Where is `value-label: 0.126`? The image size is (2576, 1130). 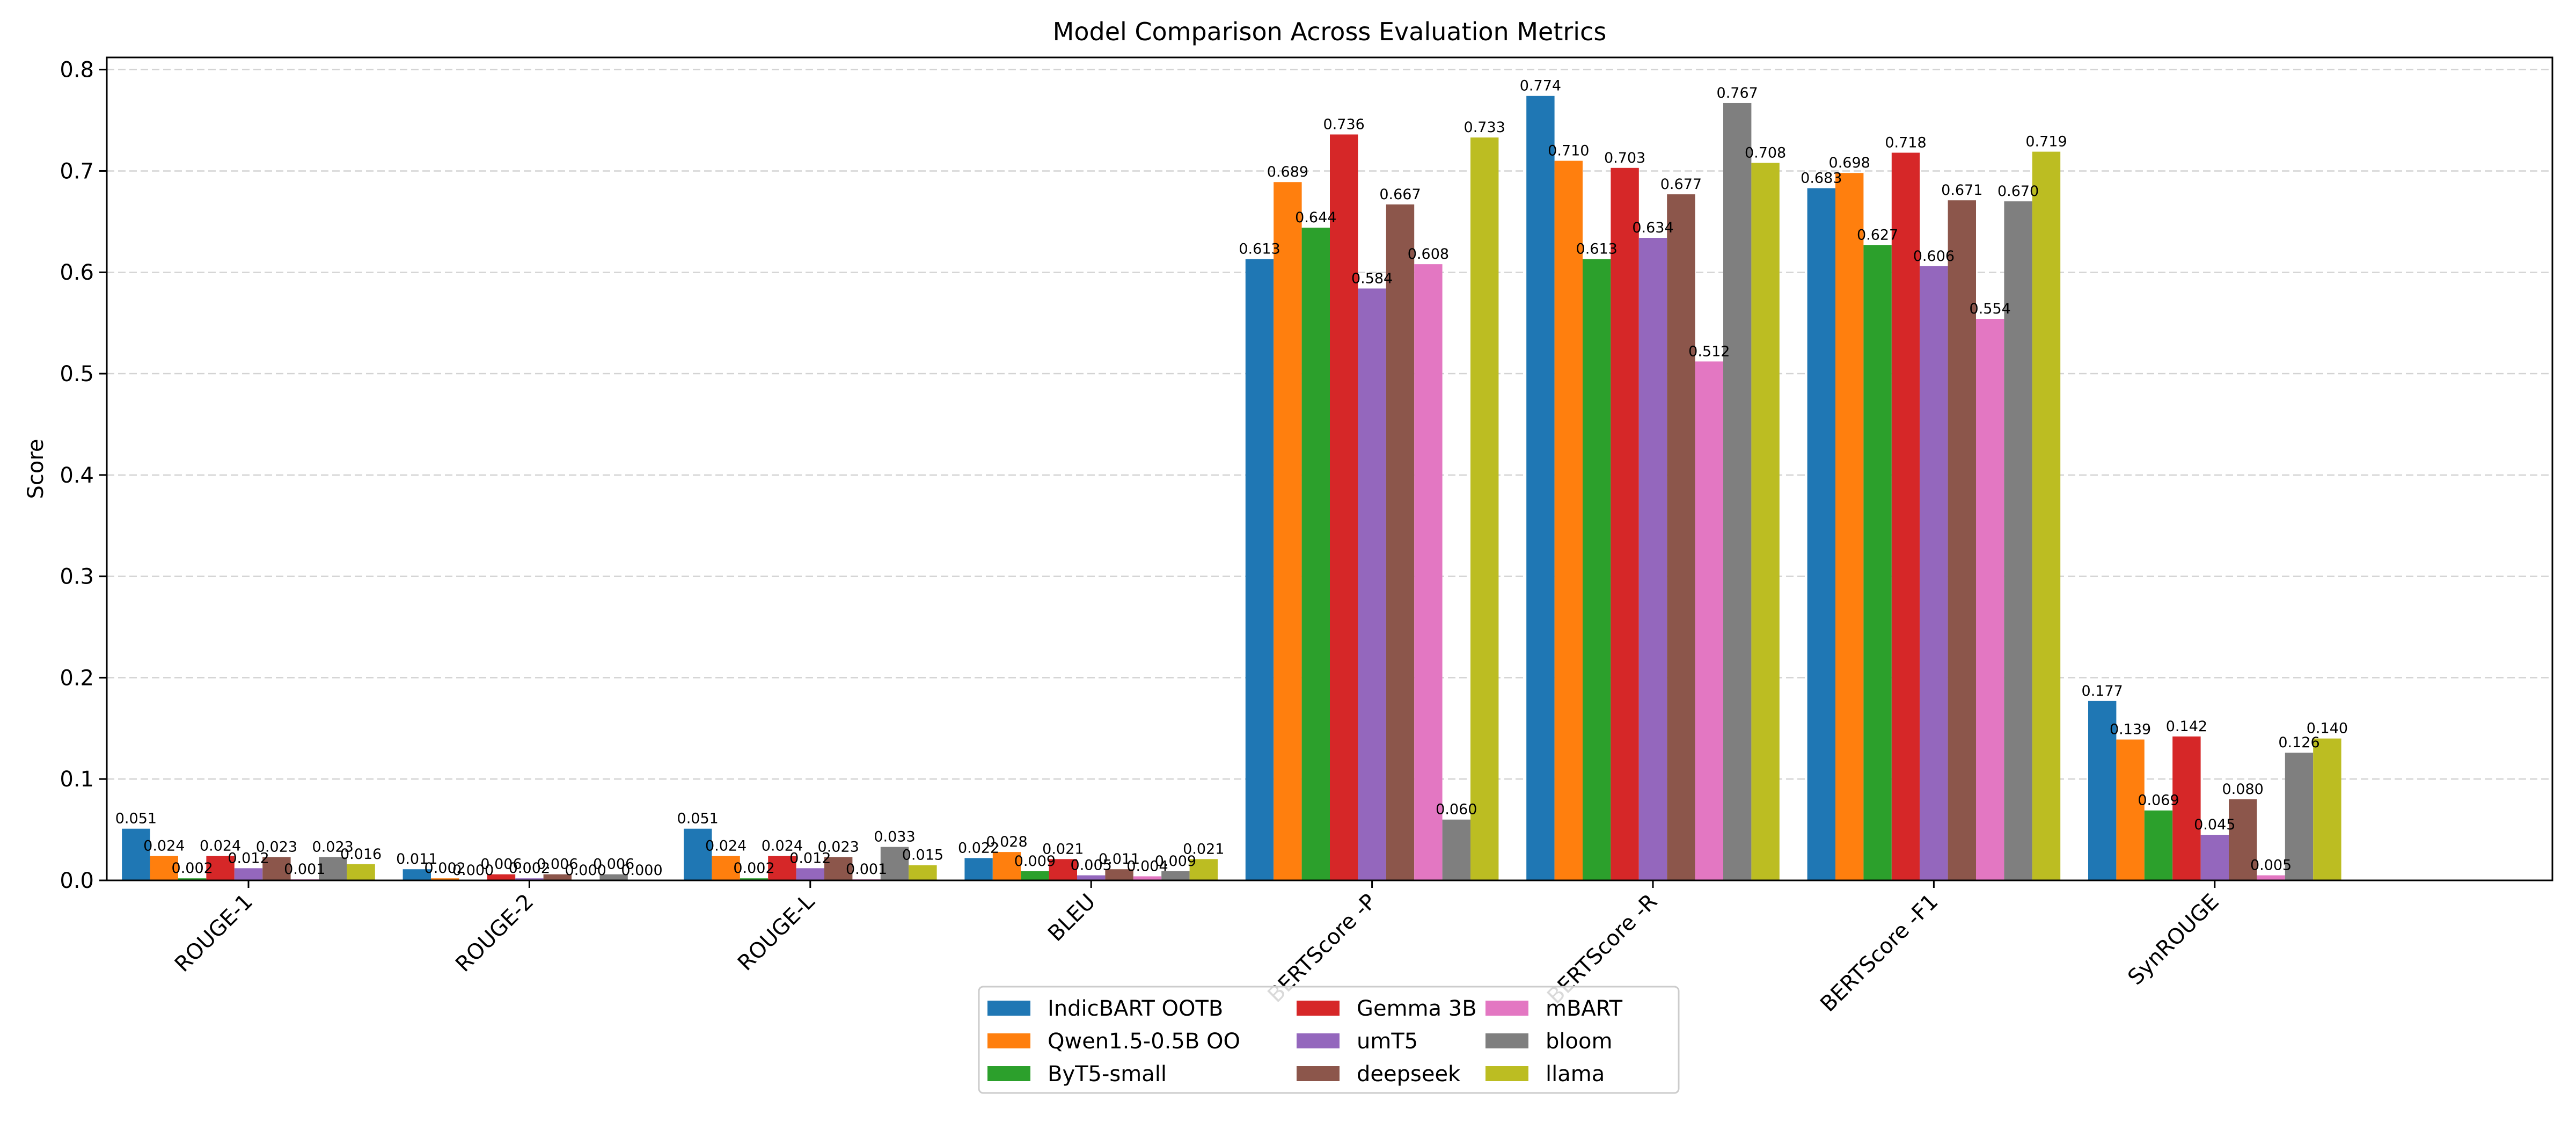
value-label: 0.126 is located at coordinates (2298, 742).